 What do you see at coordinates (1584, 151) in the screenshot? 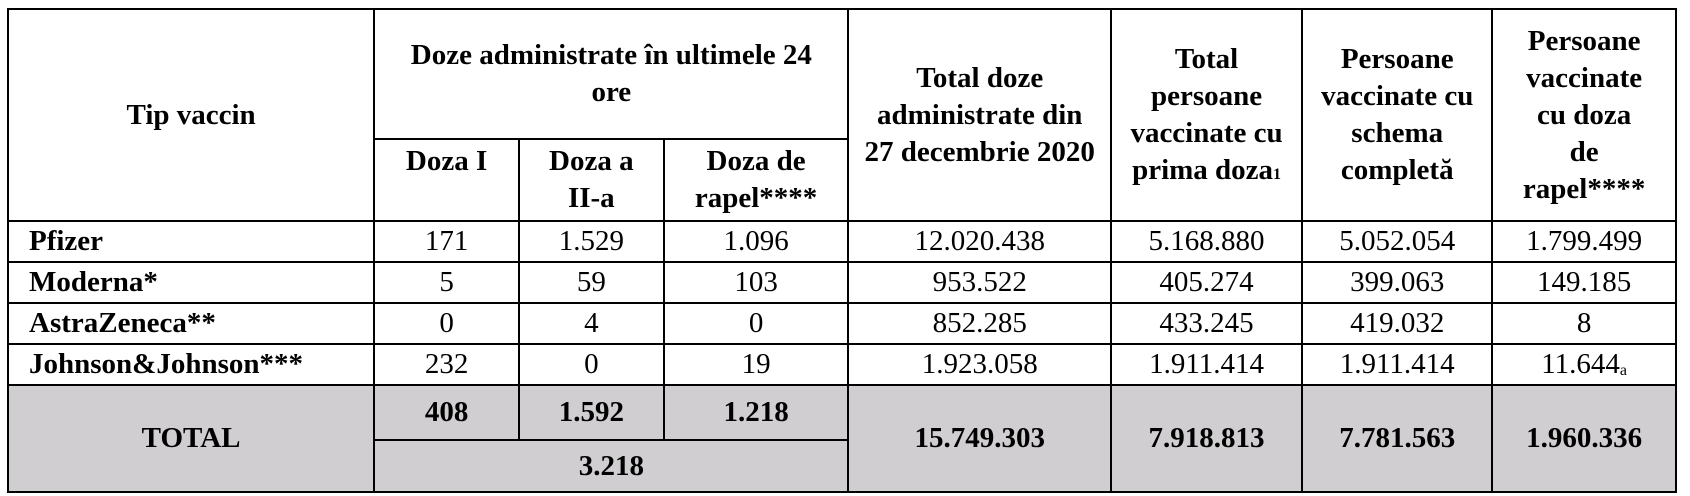
I see `header-doza-rapel-line: de` at bounding box center [1584, 151].